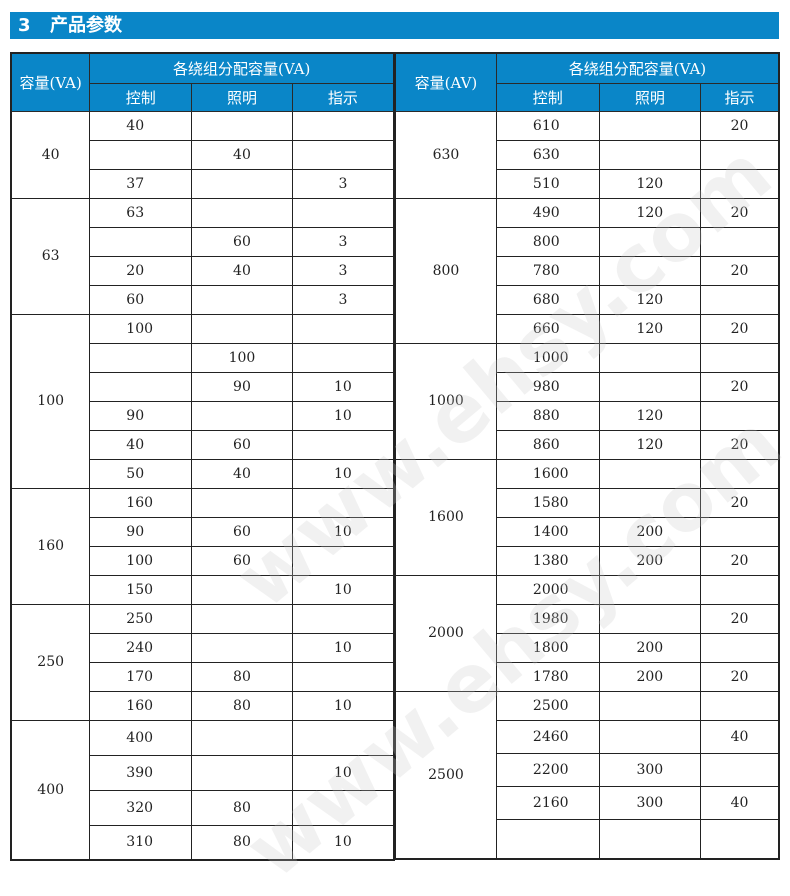  What do you see at coordinates (343, 97) in the screenshot?
I see `sub-header: 指示` at bounding box center [343, 97].